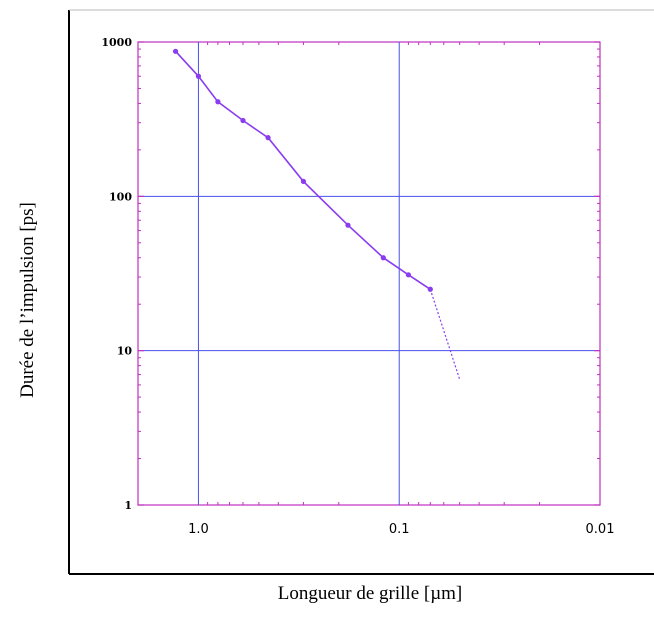 Image resolution: width=654 pixels, height=619 pixels. Describe the element at coordinates (370, 593) in the screenshot. I see `x-axis-label: Longueur de grille [µm]` at that location.